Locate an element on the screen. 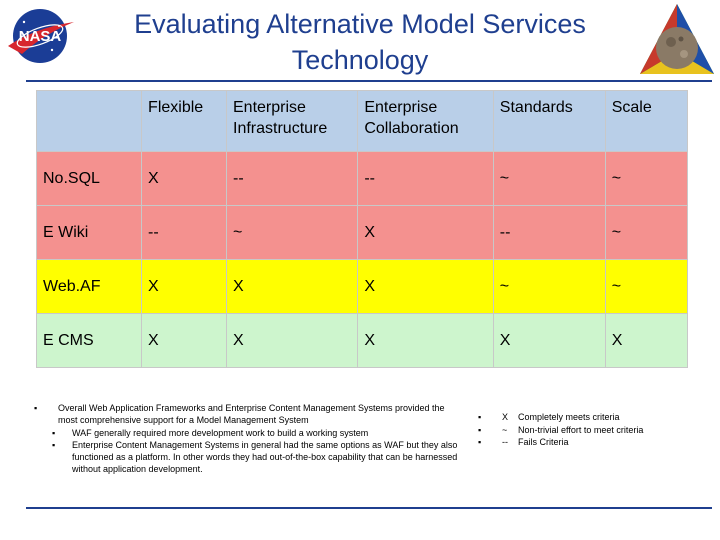  table-row-webaf: Web.AF X X X ~ ~ is located at coordinates (362, 286).